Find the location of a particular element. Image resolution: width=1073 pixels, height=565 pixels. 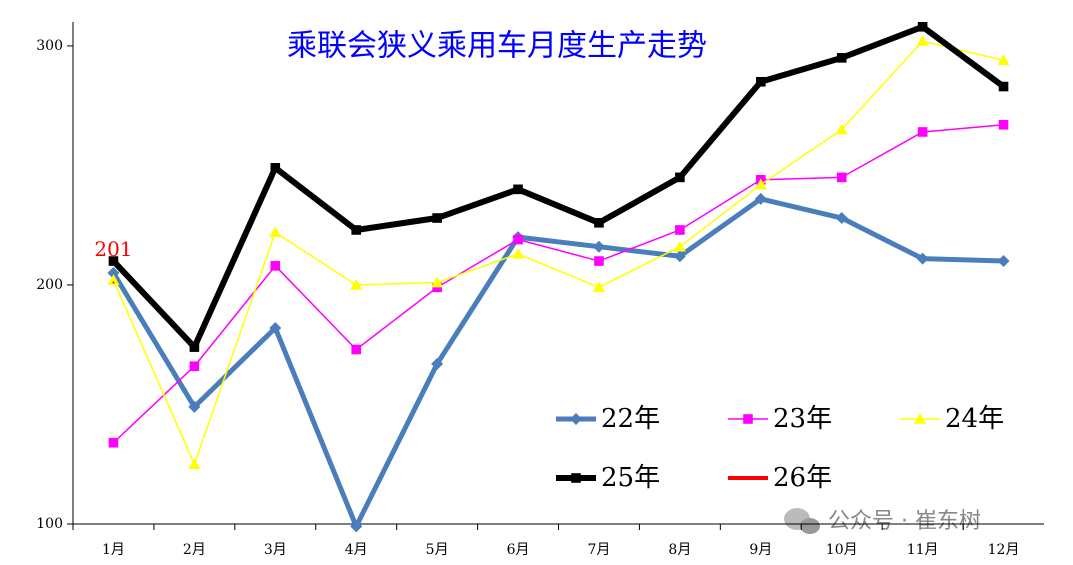

y-tick-label: 200 is located at coordinates (49, 285).